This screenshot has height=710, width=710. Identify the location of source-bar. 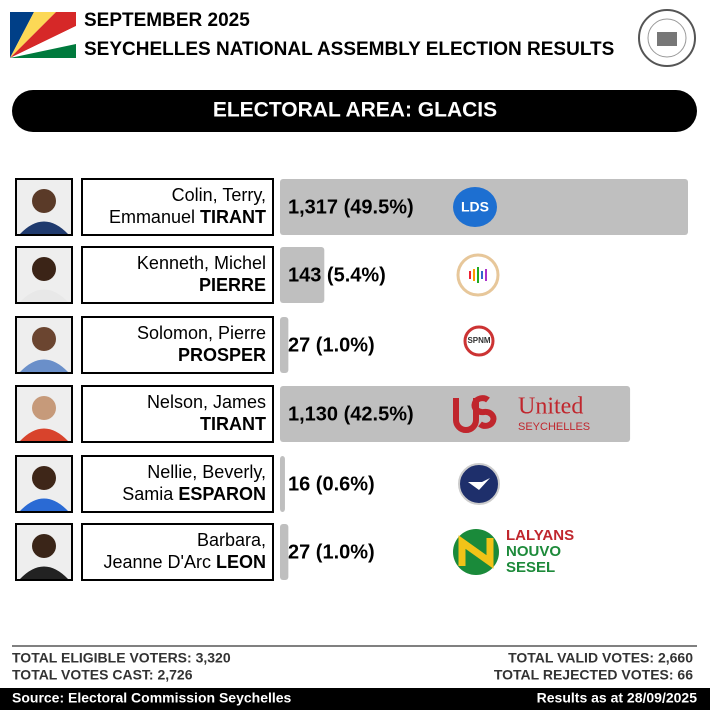
(355, 699).